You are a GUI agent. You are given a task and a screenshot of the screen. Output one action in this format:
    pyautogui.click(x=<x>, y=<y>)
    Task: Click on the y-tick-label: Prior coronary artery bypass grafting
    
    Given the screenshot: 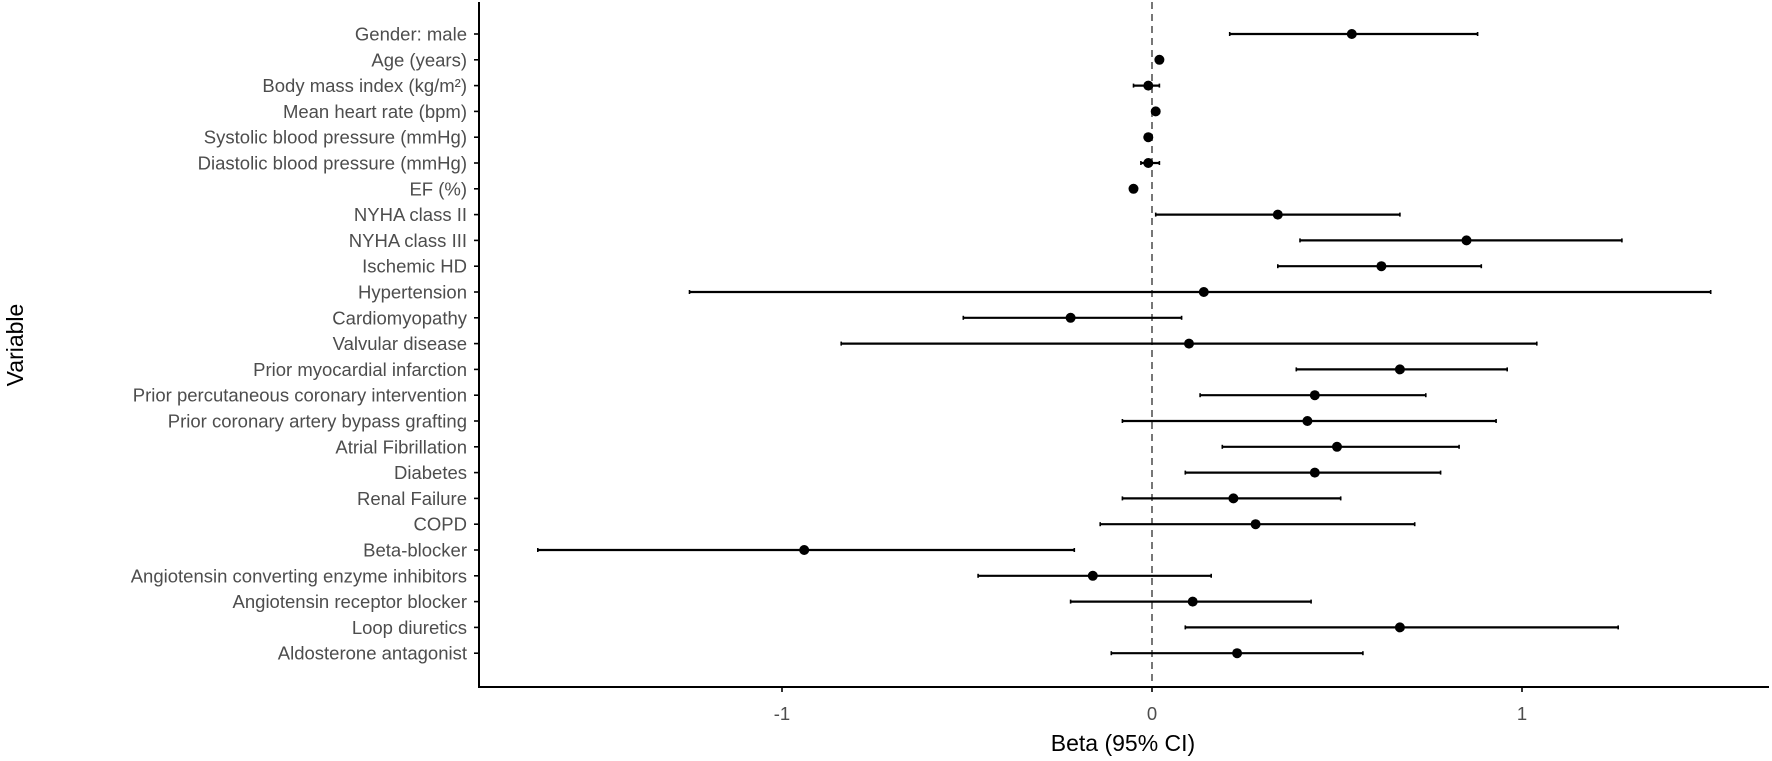 What is the action you would take?
    pyautogui.click(x=317, y=421)
    